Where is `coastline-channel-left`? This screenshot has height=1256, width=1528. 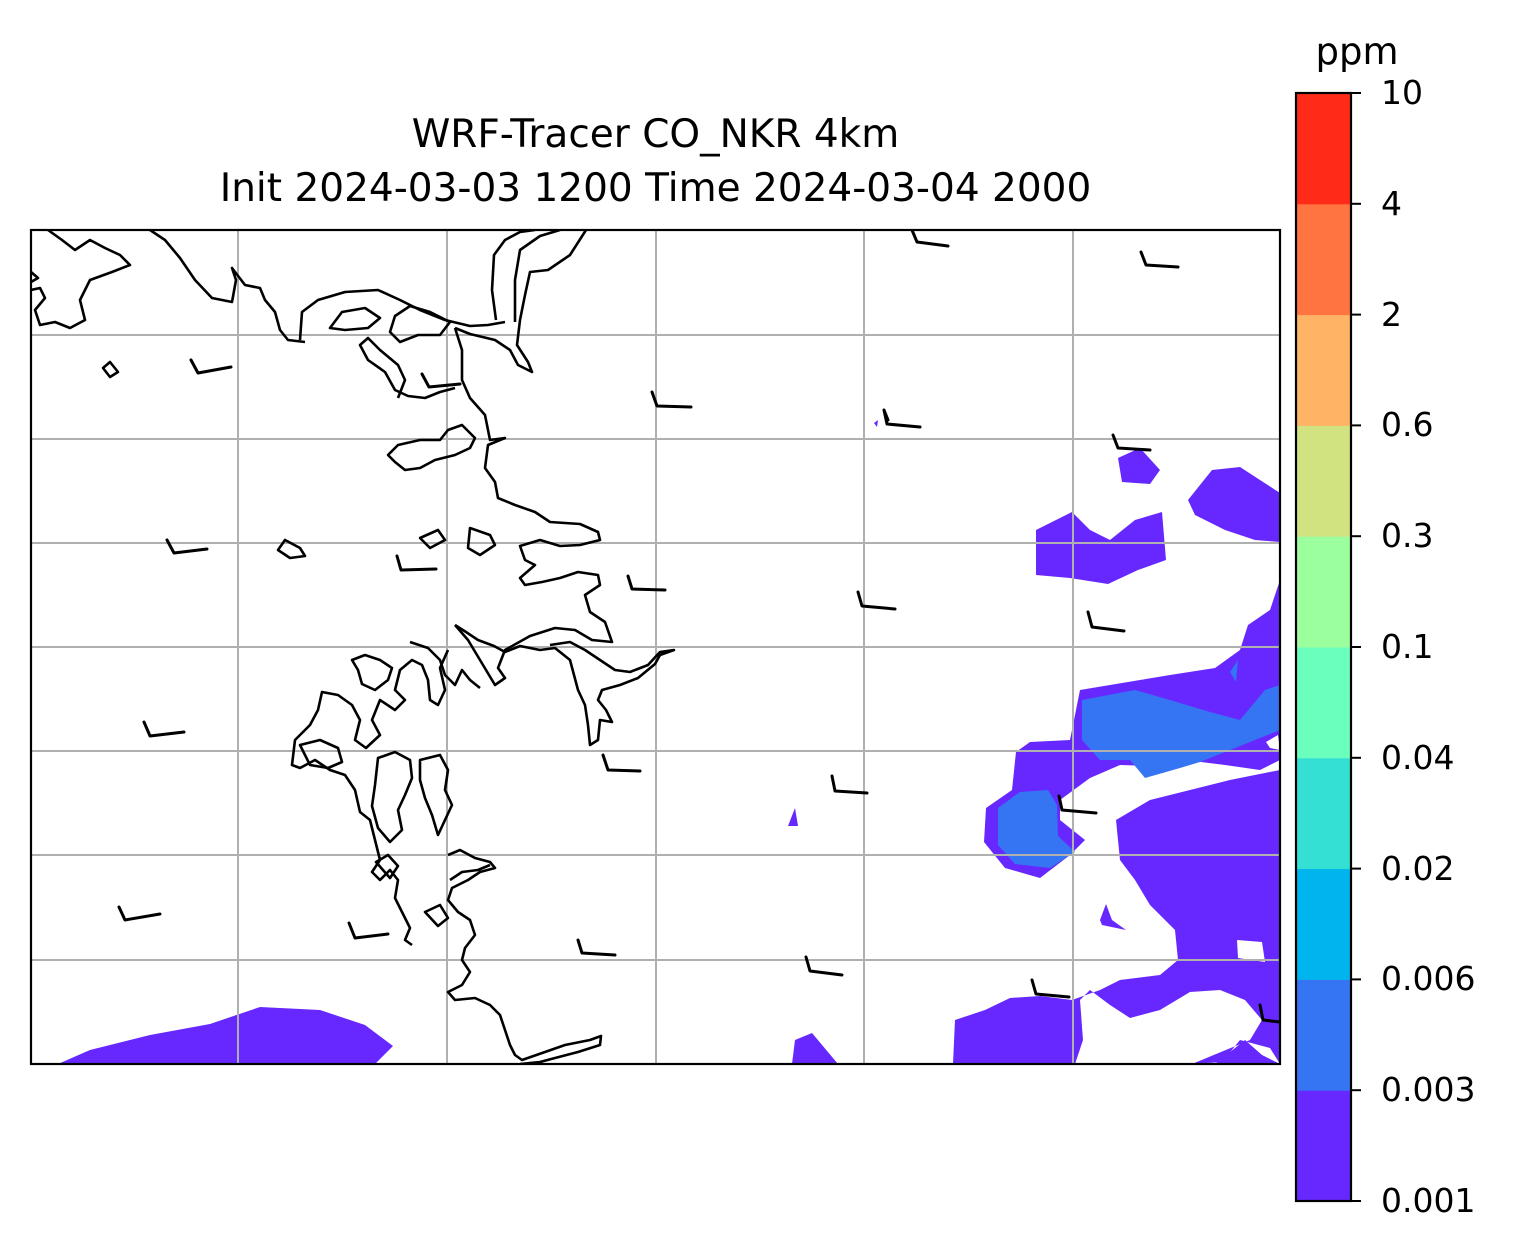
coastline-channel-left is located at coordinates (402, 314).